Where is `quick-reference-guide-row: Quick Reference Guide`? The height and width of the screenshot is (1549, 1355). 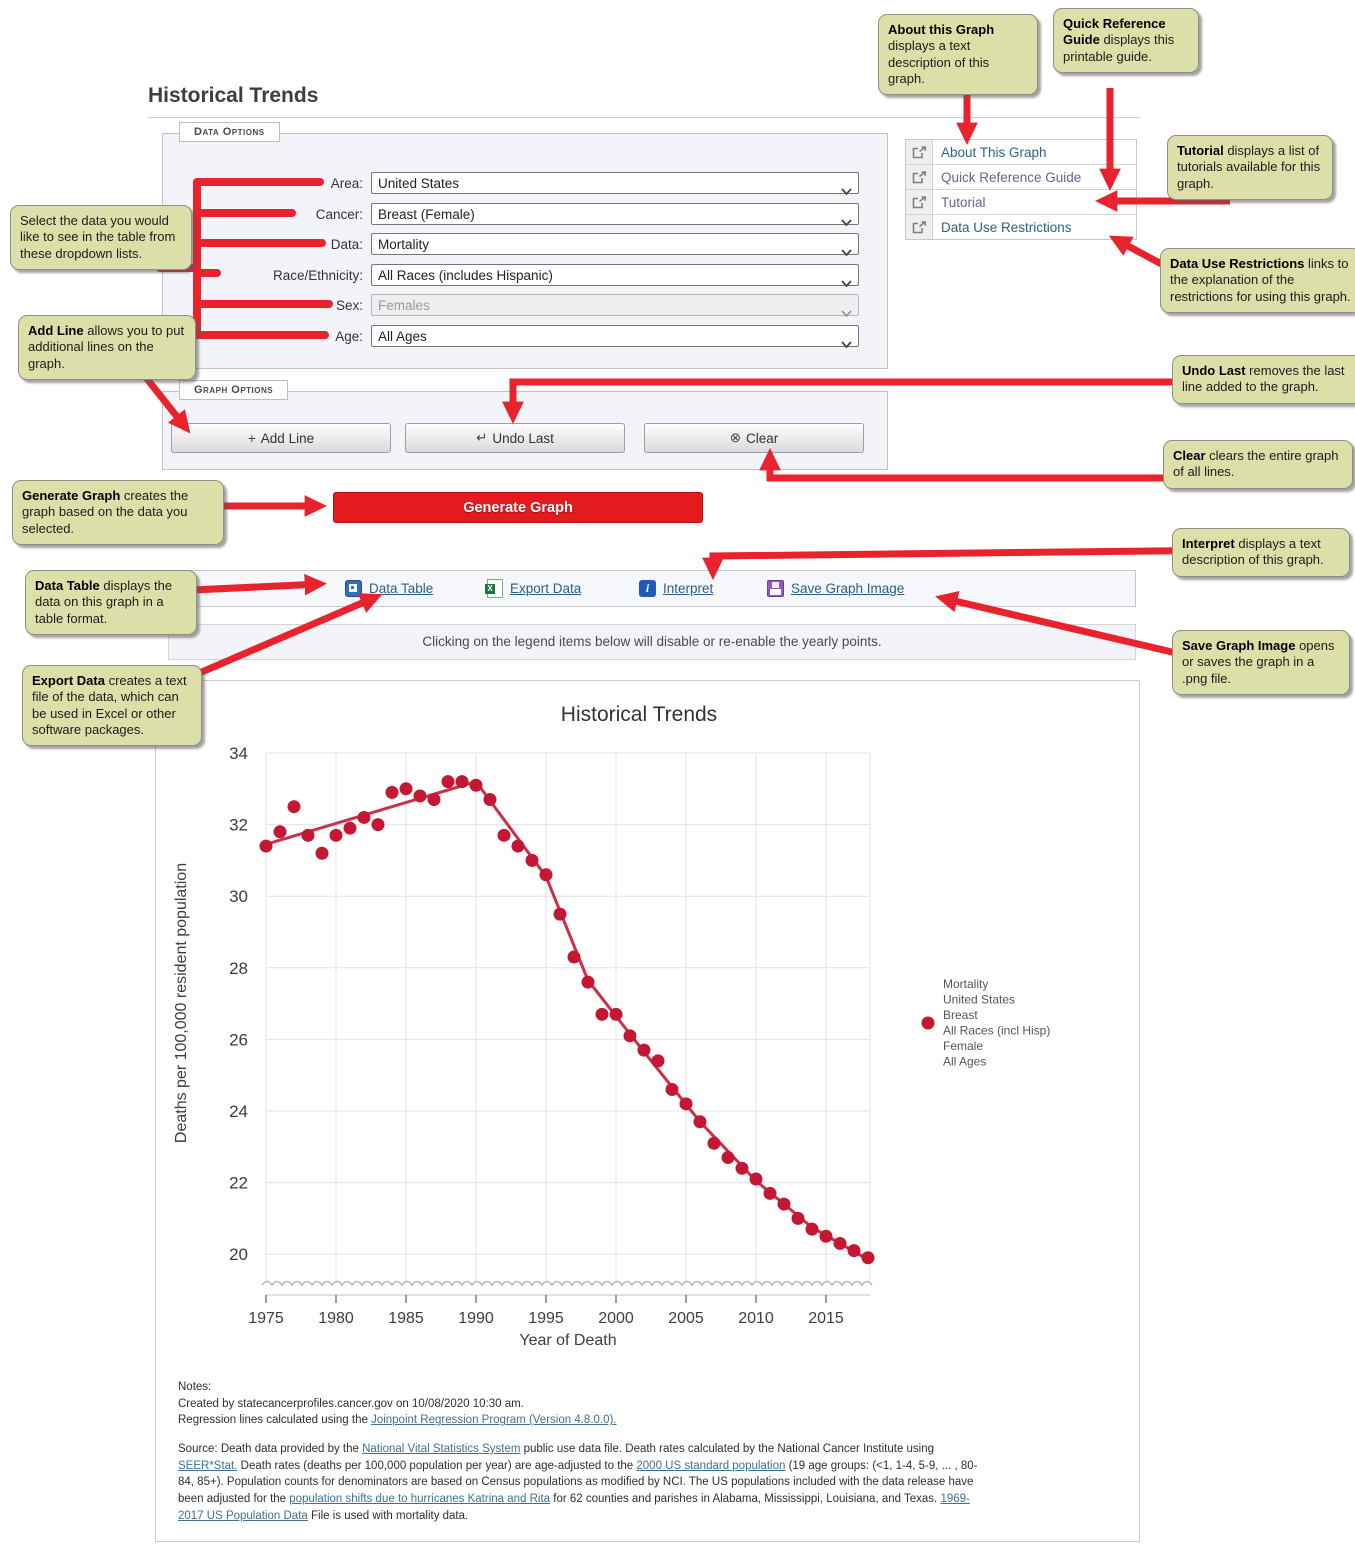 quick-reference-guide-row: Quick Reference Guide is located at coordinates (1021, 177).